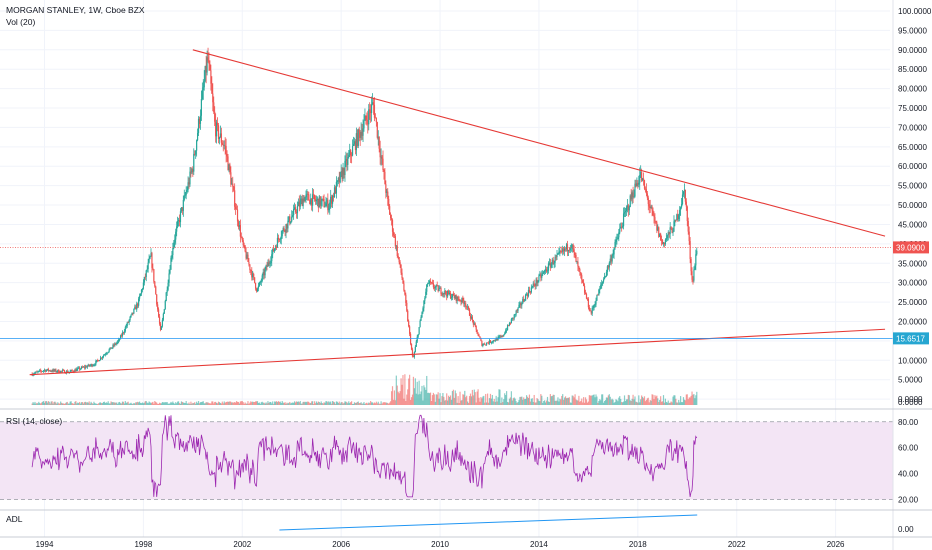 The width and height of the screenshot is (932, 550). What do you see at coordinates (912, 302) in the screenshot?
I see `price-tick-label: 25.0000` at bounding box center [912, 302].